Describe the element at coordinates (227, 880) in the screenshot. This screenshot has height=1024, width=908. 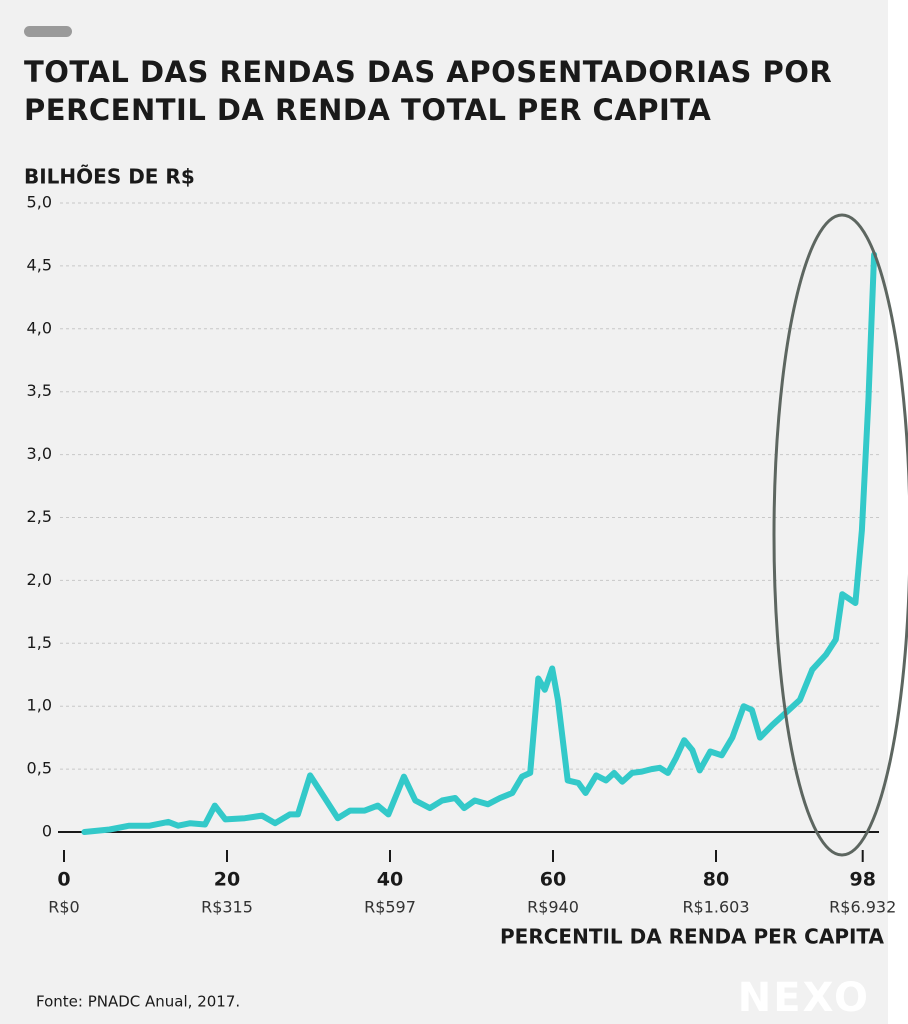
I see `x-tick-label: 20` at that location.